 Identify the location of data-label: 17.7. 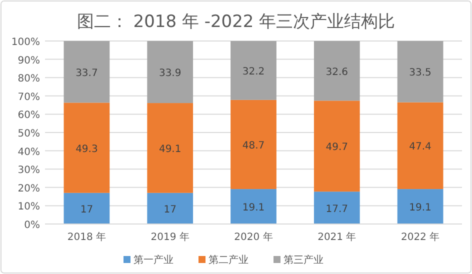
(337, 209).